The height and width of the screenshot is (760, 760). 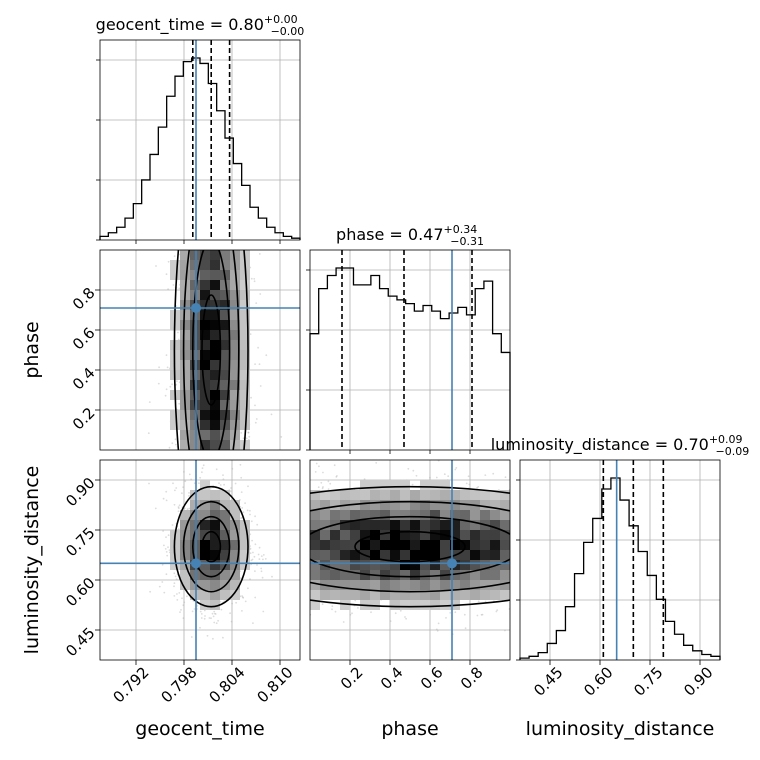 I want to click on density-panel-geocent_time-luminosity_distance, so click(x=200, y=560).